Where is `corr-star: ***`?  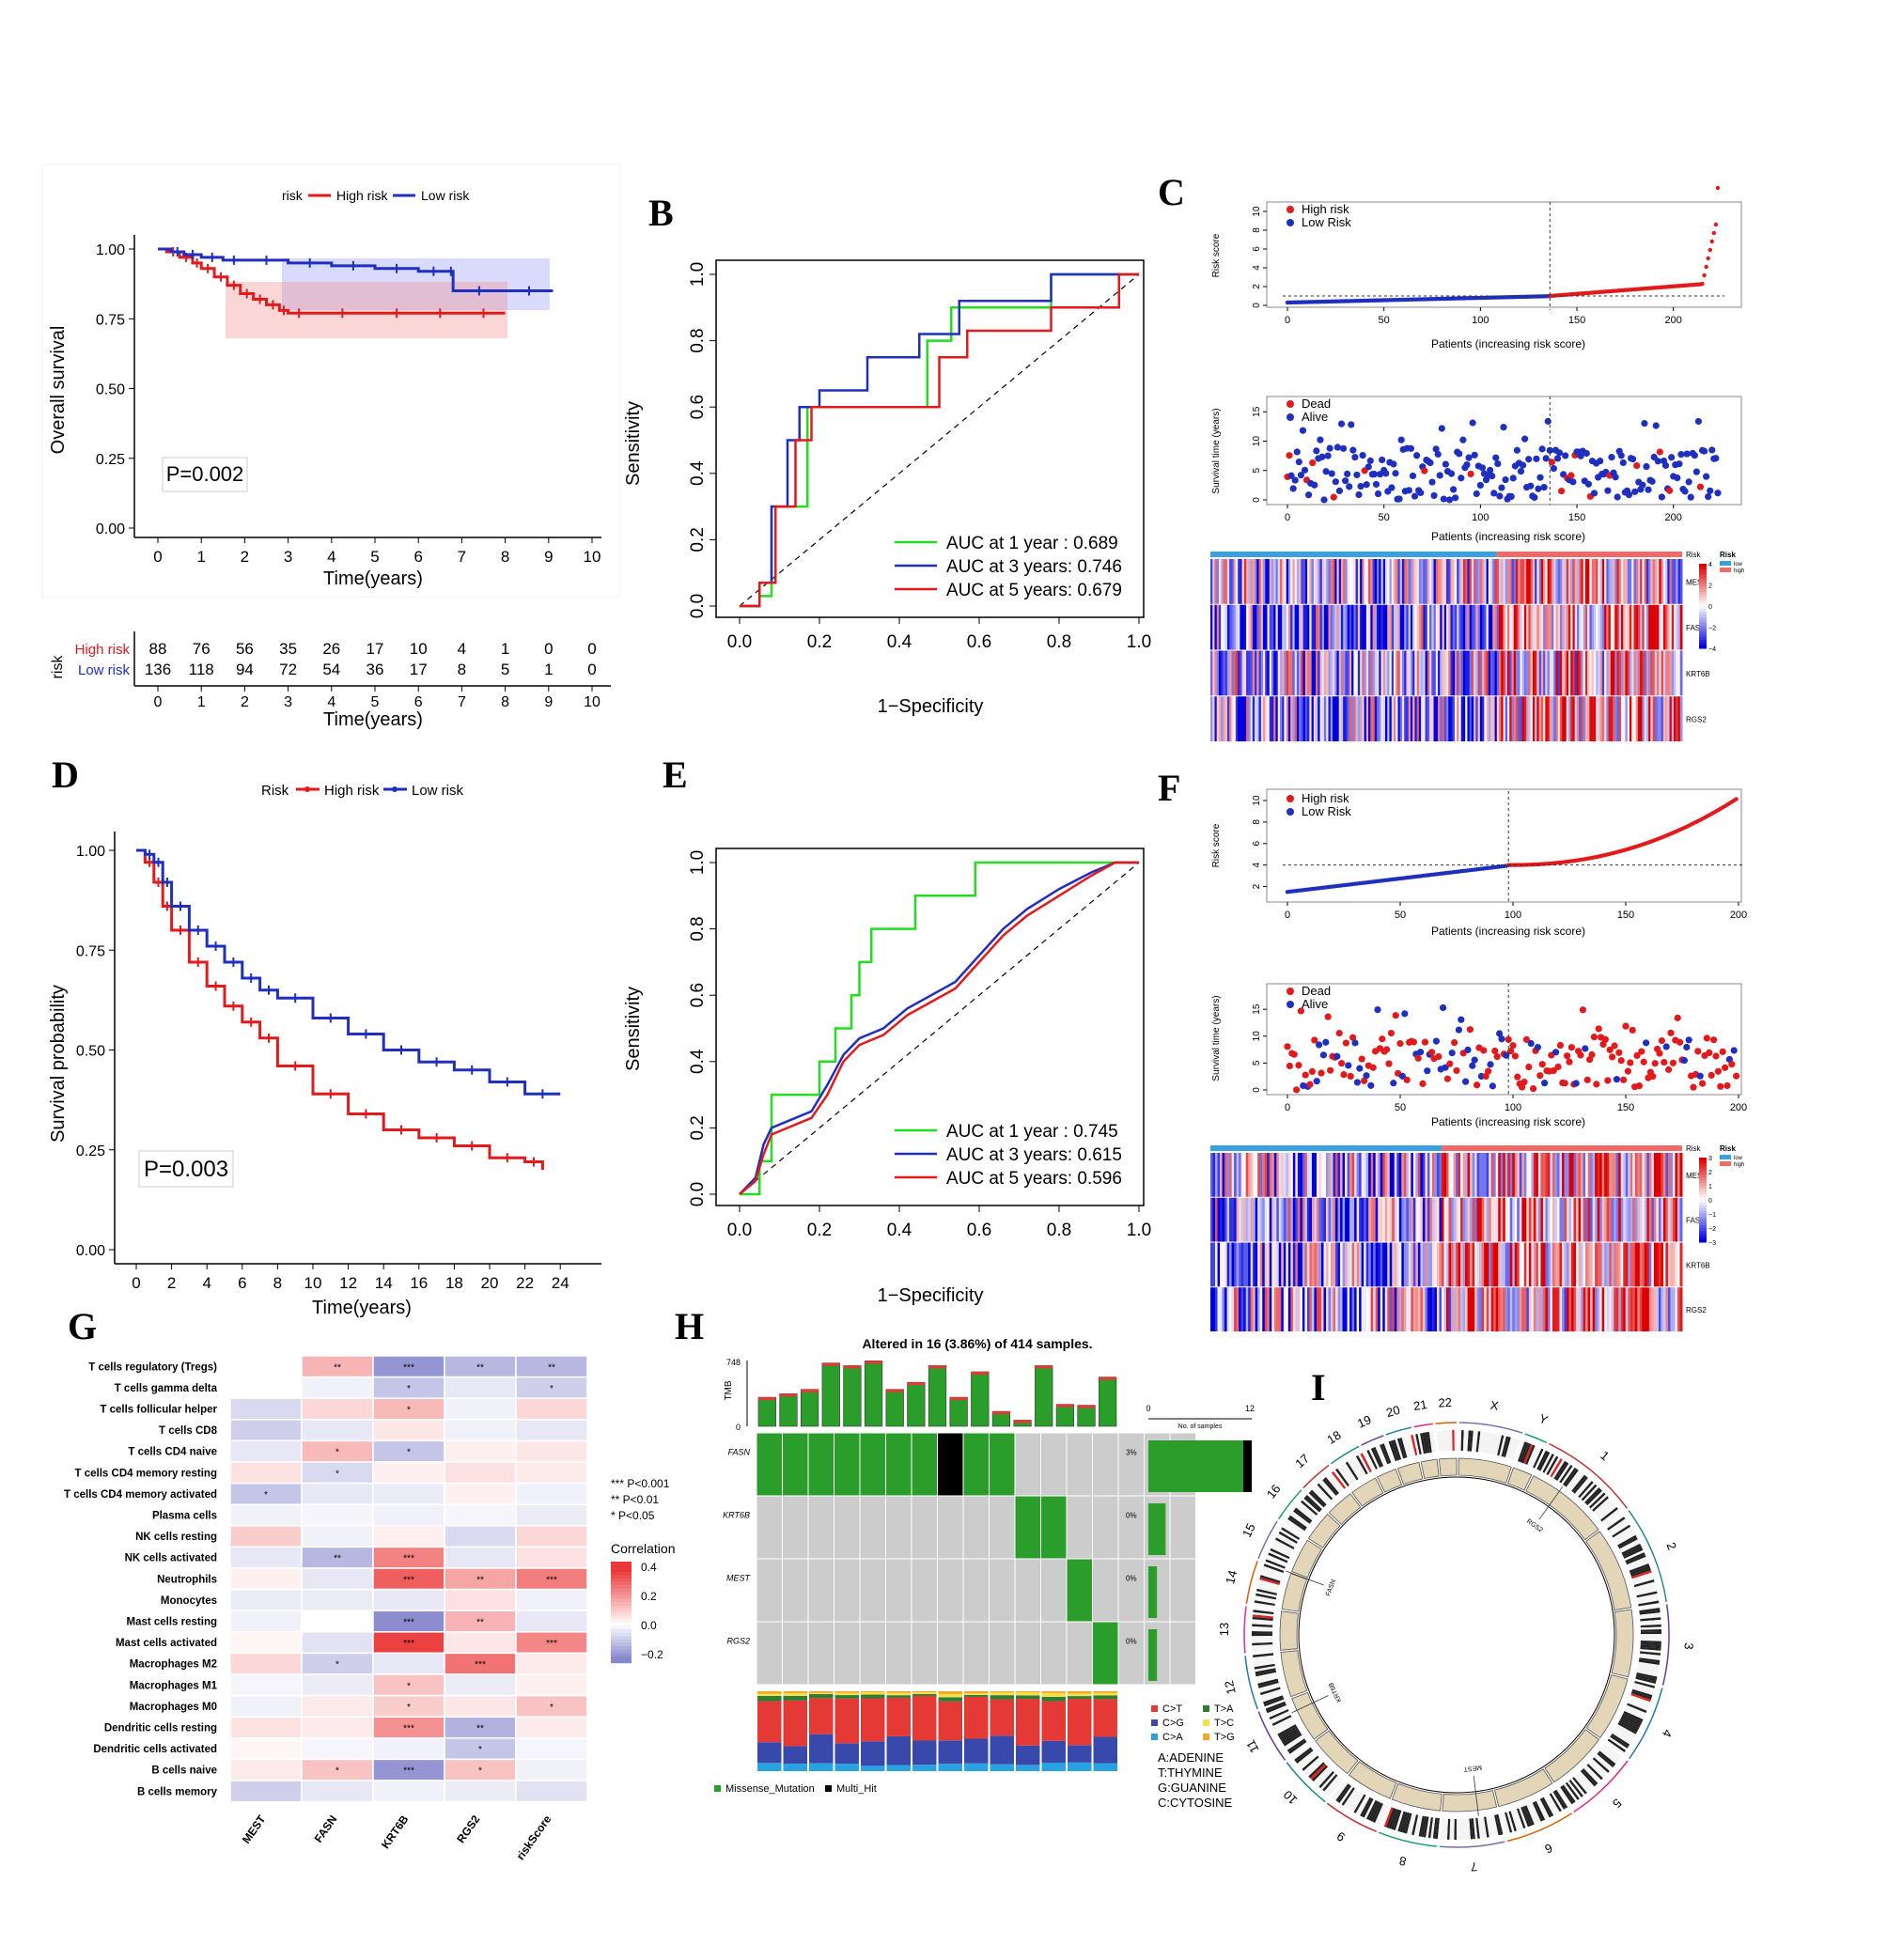
corr-star: *** is located at coordinates (409, 1644).